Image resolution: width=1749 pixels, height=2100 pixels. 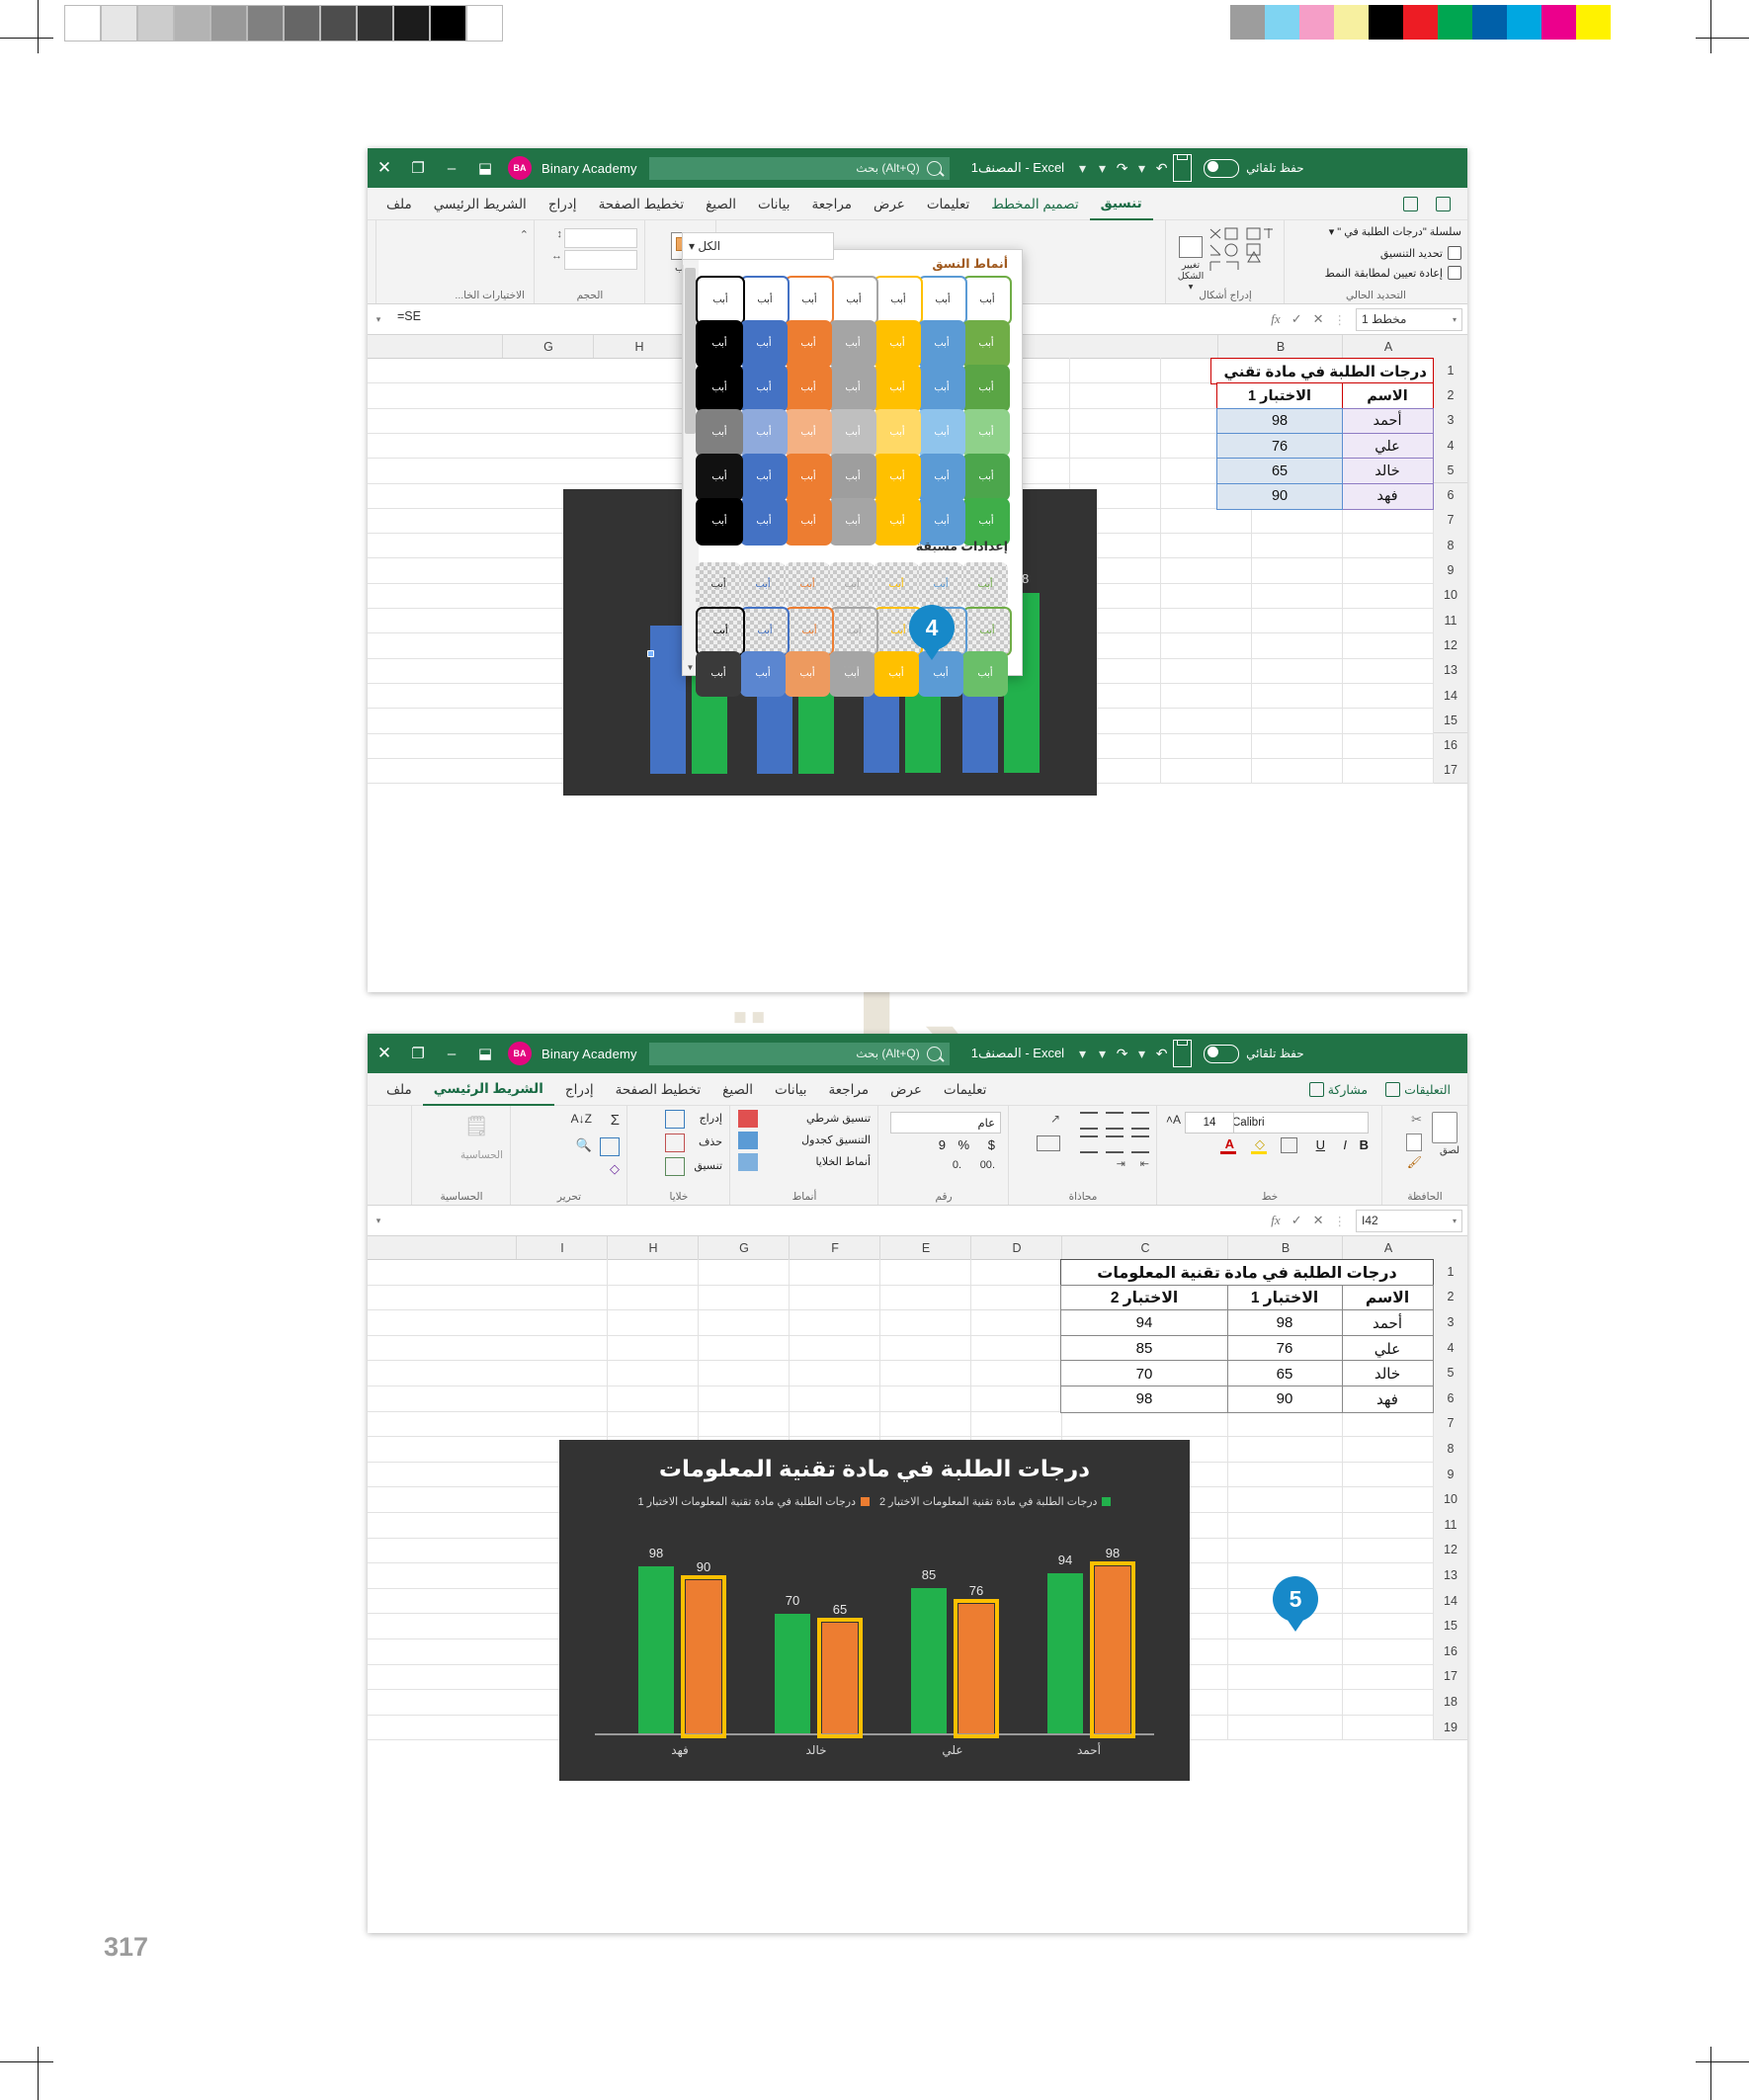 I want to click on theme-swatch-1-3: أبب, so click(x=853, y=344).